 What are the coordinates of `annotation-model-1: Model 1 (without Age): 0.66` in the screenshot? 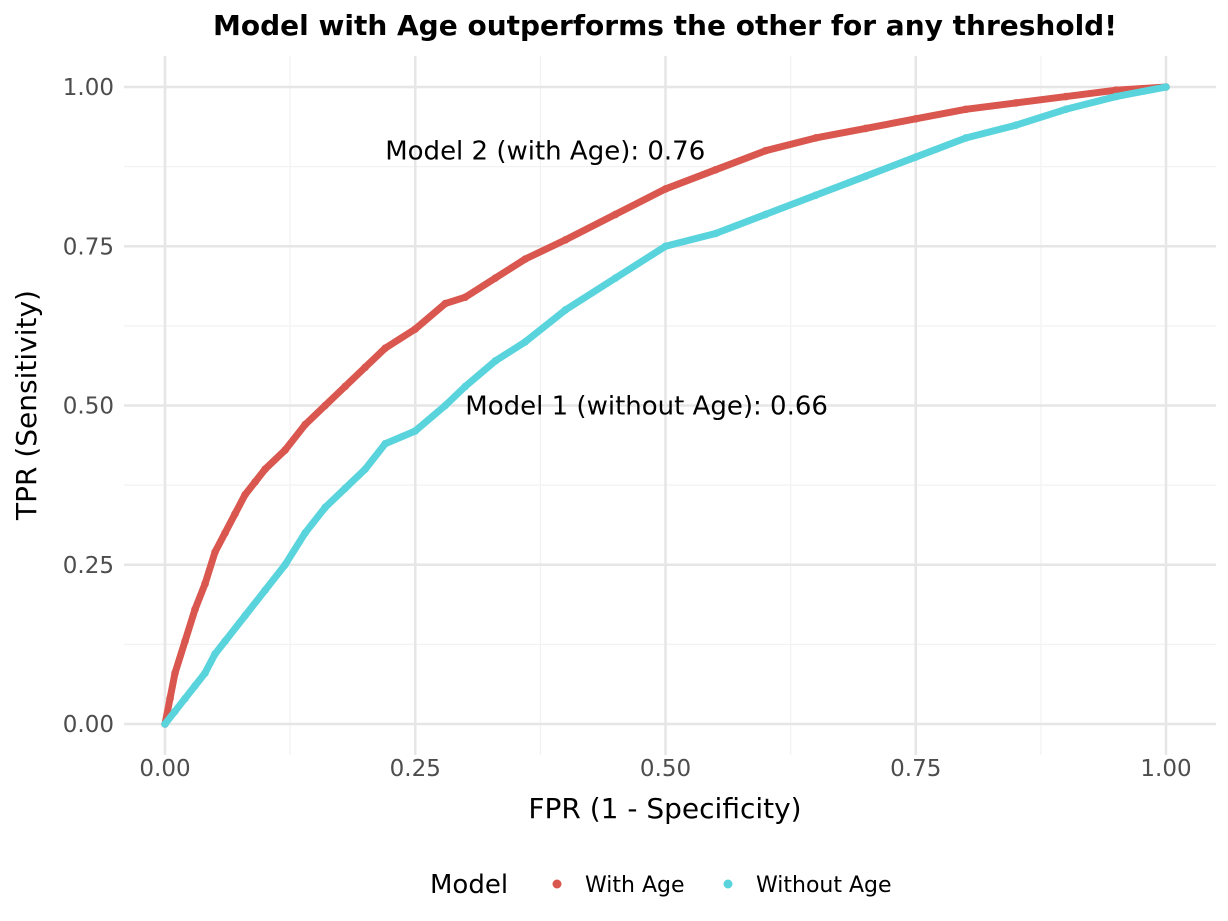 It's located at (646, 407).